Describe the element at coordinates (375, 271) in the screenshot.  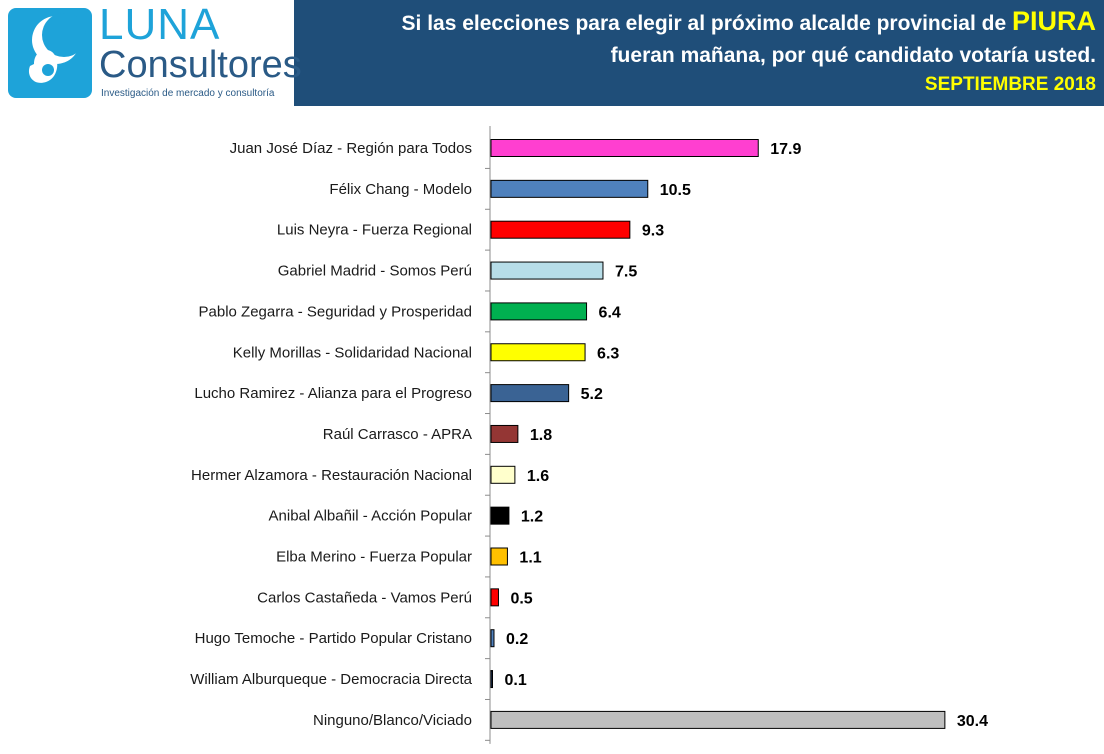
I see `category-label: Gabriel Madrid - Somos Perú` at that location.